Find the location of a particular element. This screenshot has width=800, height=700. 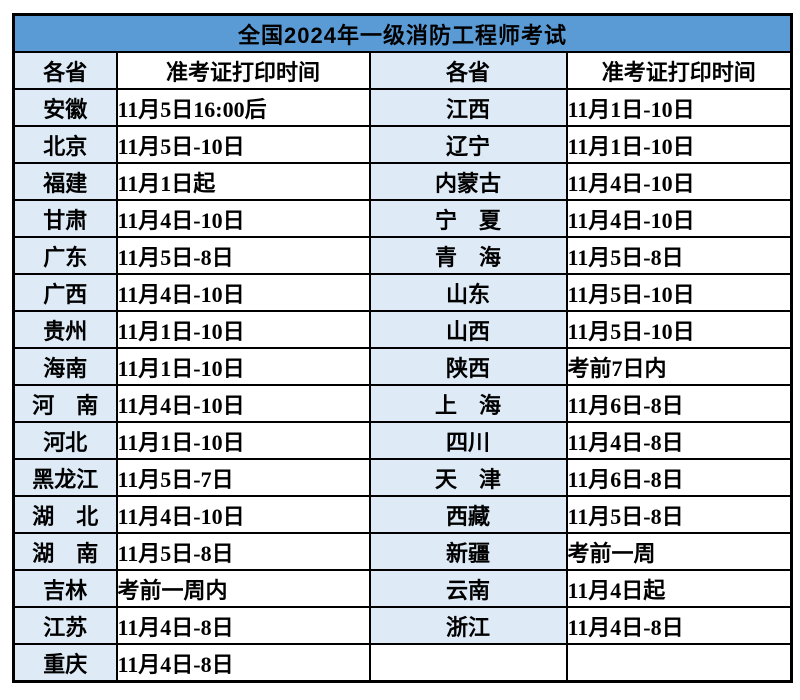

province-cell: 贵州 is located at coordinates (65, 329).